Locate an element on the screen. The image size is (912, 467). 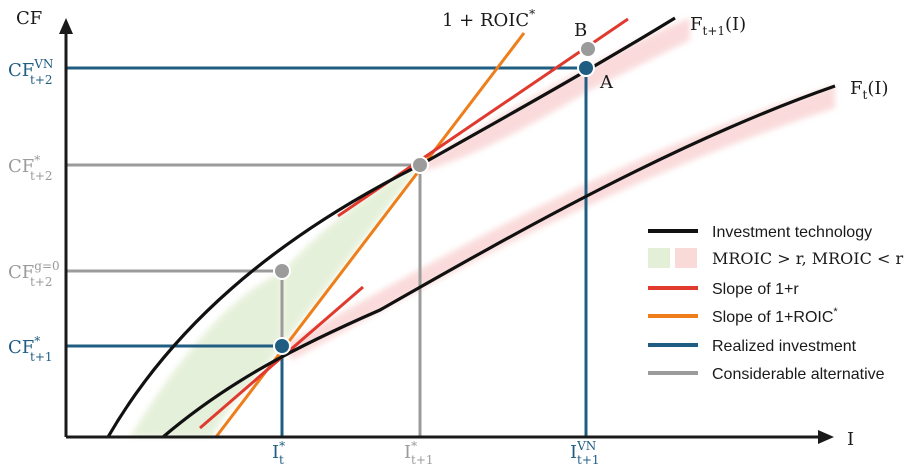
x-axis-label: I is located at coordinates (850, 439).